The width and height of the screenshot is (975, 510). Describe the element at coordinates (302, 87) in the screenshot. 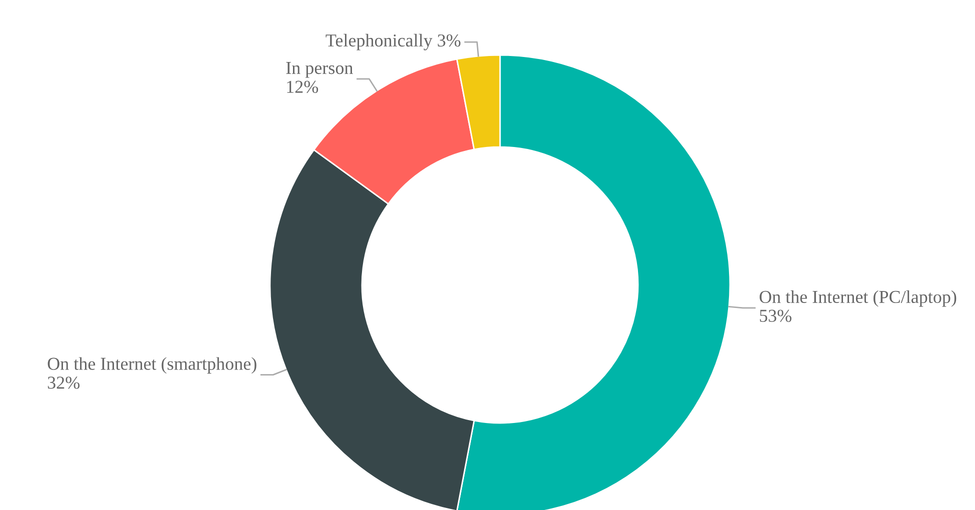

I see `data-label: 12%` at that location.